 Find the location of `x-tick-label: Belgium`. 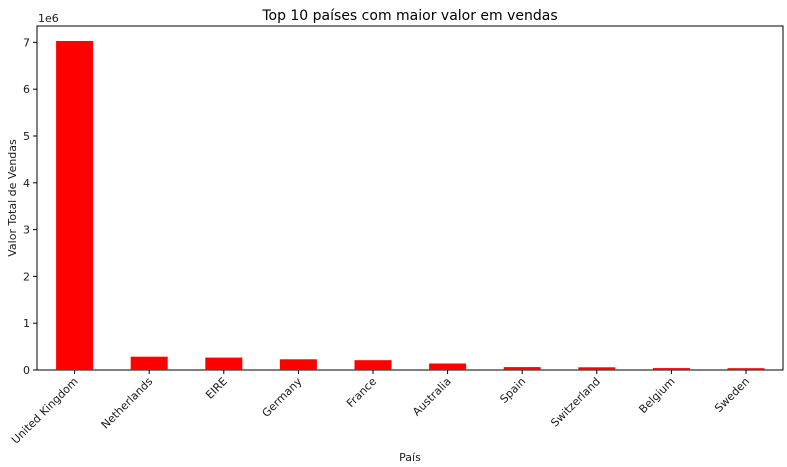

x-tick-label: Belgium is located at coordinates (656, 395).